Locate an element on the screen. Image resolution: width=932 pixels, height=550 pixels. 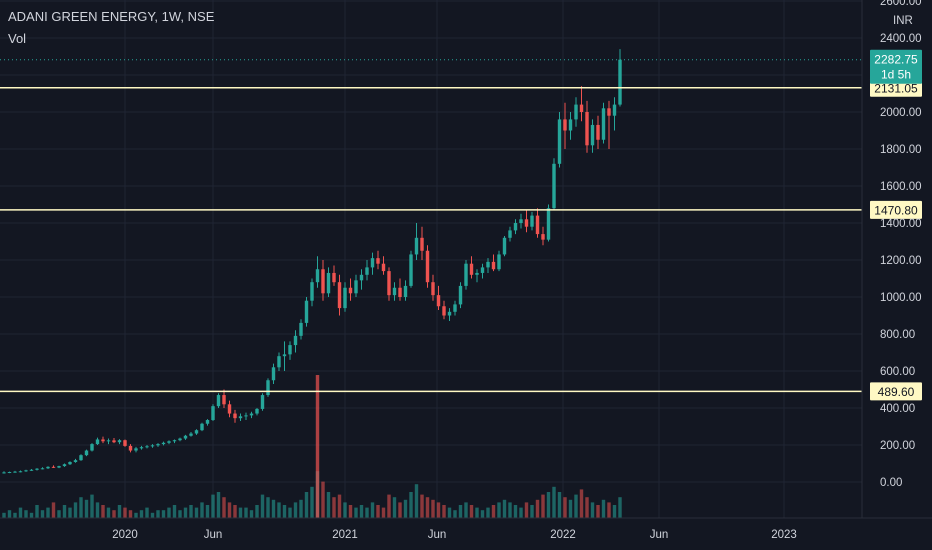
y-tick-label: 600.00 is located at coordinates (897, 372).